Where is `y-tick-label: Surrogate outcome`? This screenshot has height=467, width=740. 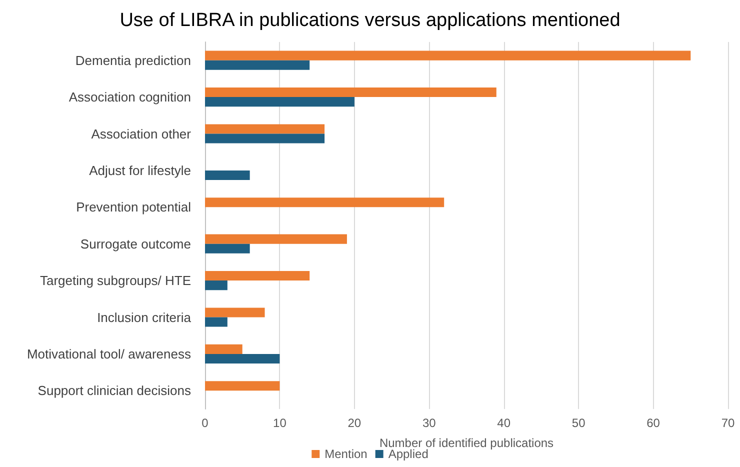 y-tick-label: Surrogate outcome is located at coordinates (135, 244).